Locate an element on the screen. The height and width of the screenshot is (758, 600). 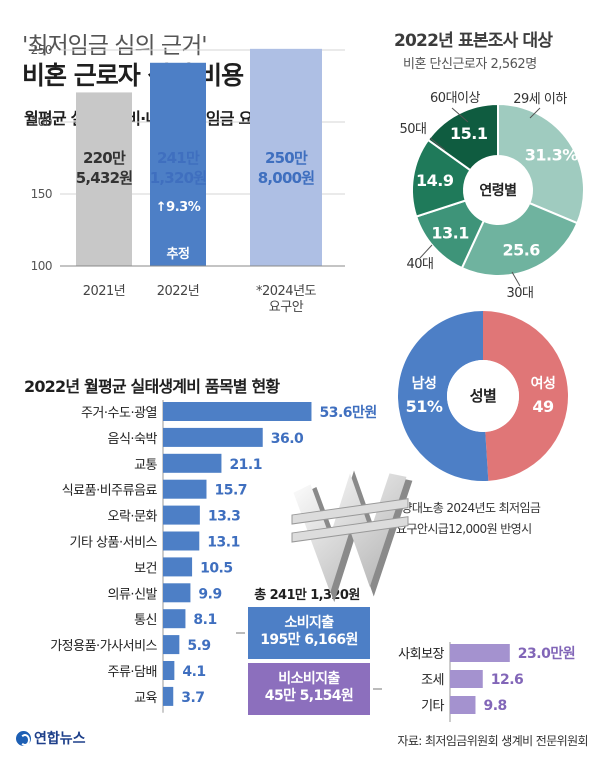
footnote-line-2: 요구안시급12,000원 반영시 is located at coordinates (464, 529).